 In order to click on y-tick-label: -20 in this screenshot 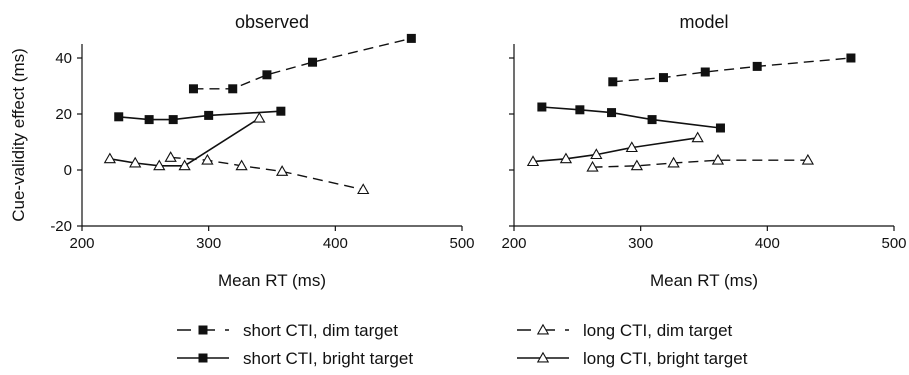, I will do `click(61, 226)`.